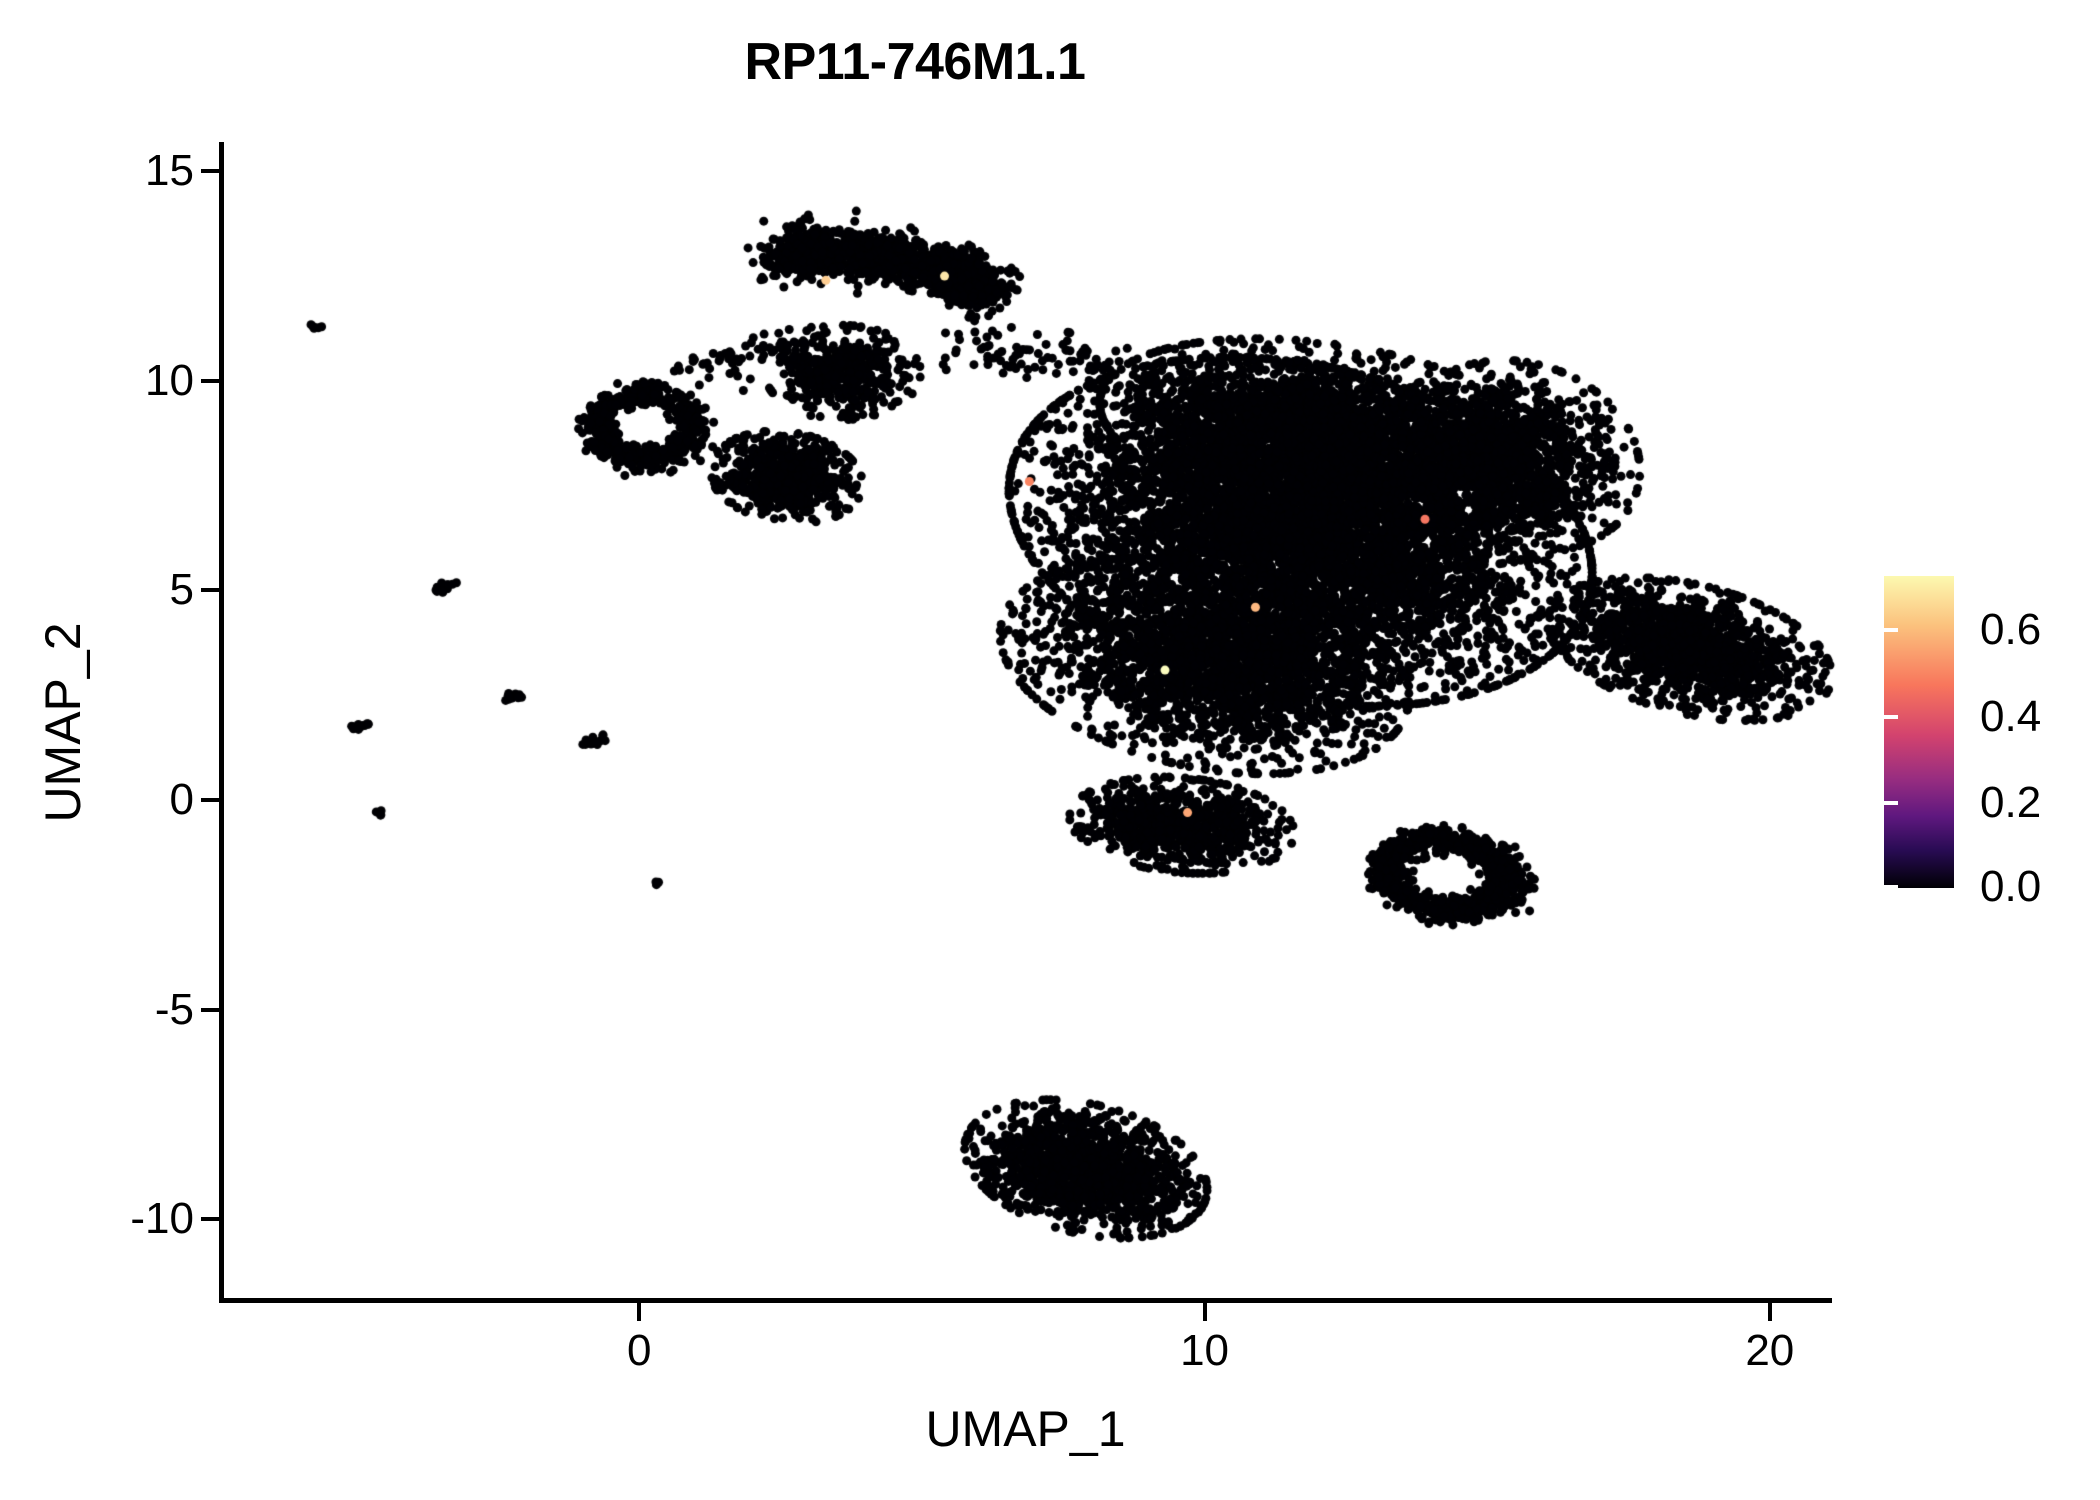 This screenshot has width=2100, height=1500. I want to click on x-axis-title: UMAP_1, so click(1025, 1429).